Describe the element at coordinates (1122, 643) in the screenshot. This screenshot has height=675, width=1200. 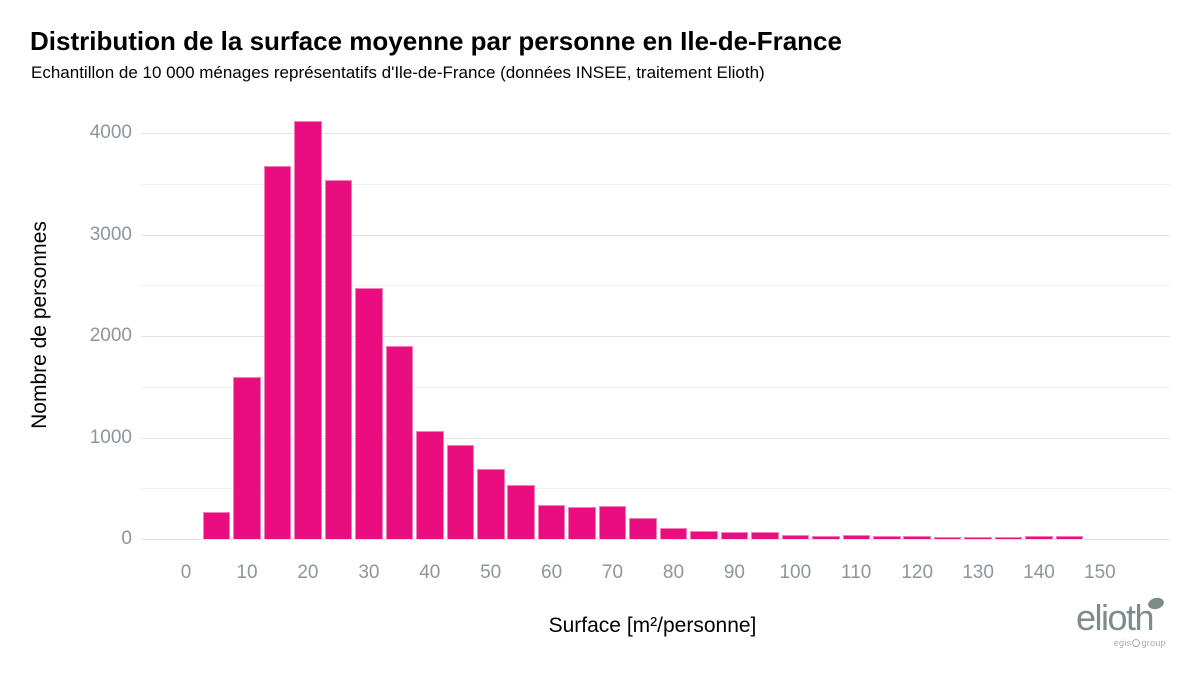
I see `egis-text: egis` at that location.